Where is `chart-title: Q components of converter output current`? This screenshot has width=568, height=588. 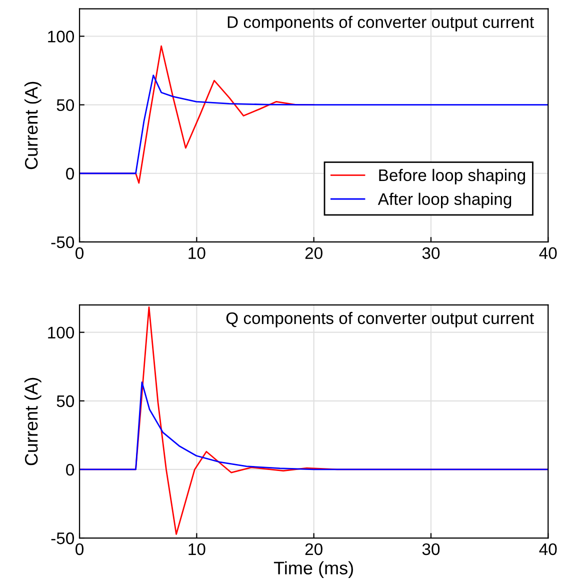 chart-title: Q components of converter output current is located at coordinates (380, 320).